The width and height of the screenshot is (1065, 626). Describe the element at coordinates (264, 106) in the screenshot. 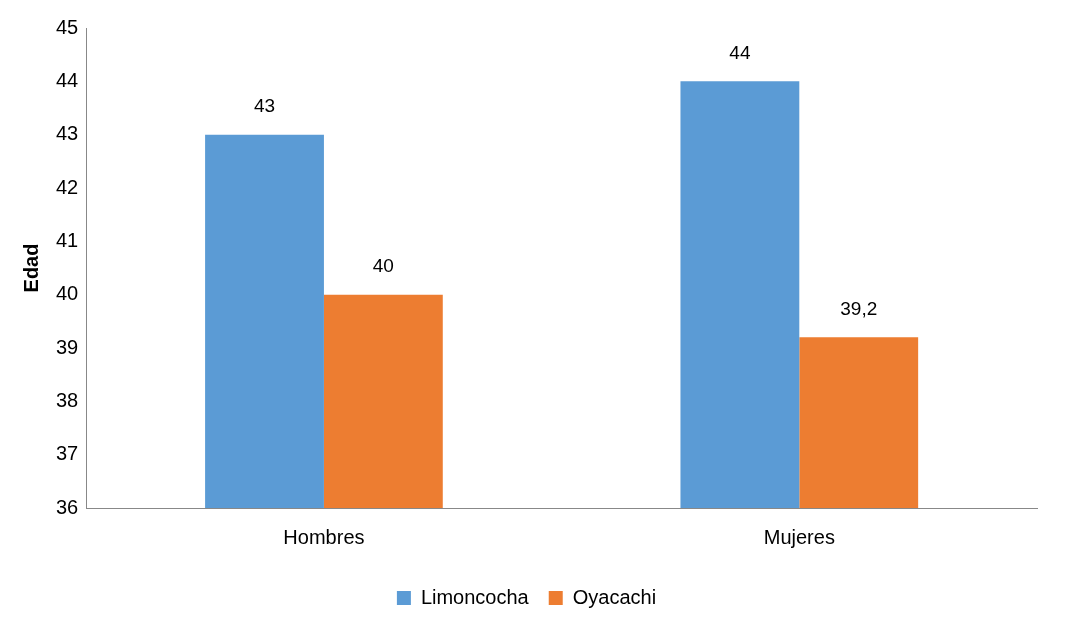

I see `data-label: 43` at that location.